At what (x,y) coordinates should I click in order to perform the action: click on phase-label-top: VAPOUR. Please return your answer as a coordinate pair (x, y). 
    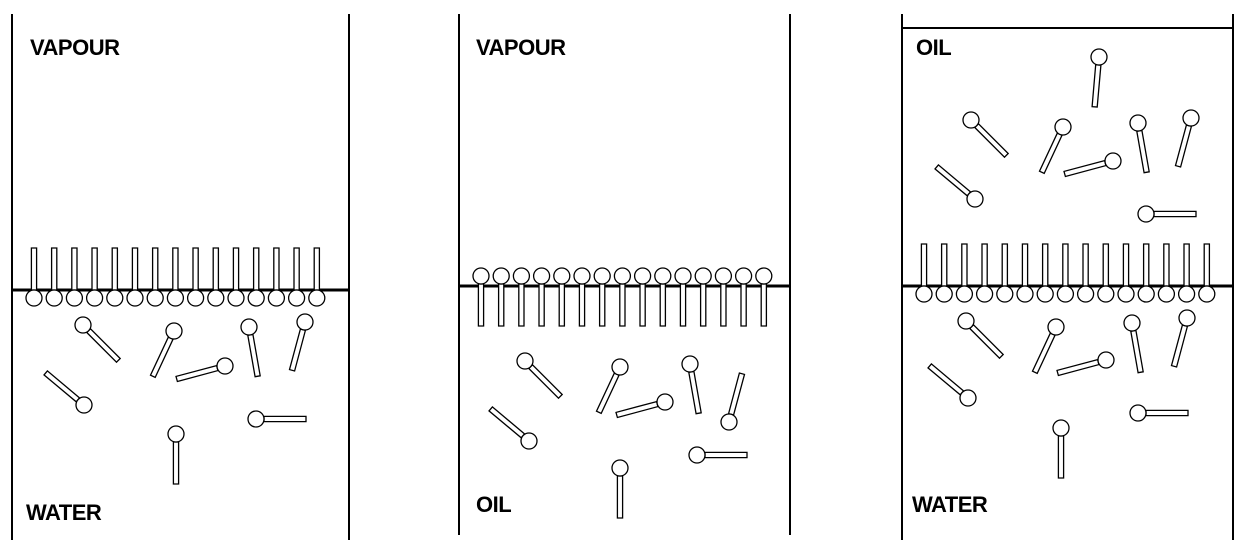
    Looking at the image, I should click on (521, 47).